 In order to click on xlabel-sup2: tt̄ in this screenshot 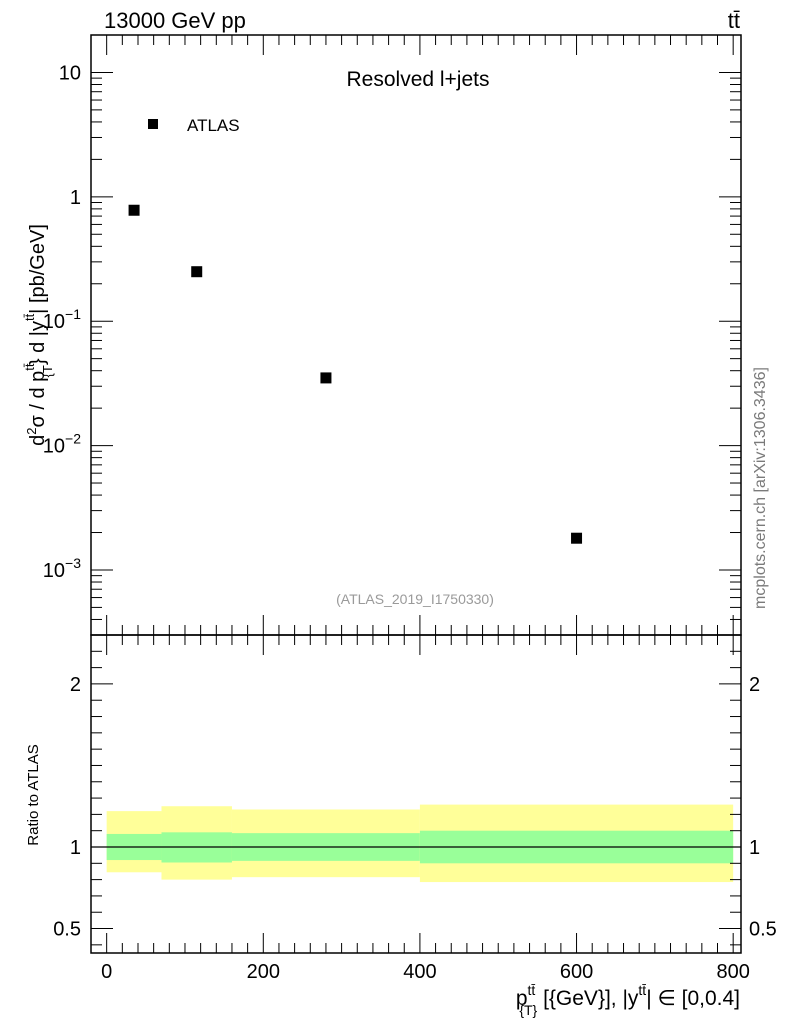, I will do `click(642, 990)`.